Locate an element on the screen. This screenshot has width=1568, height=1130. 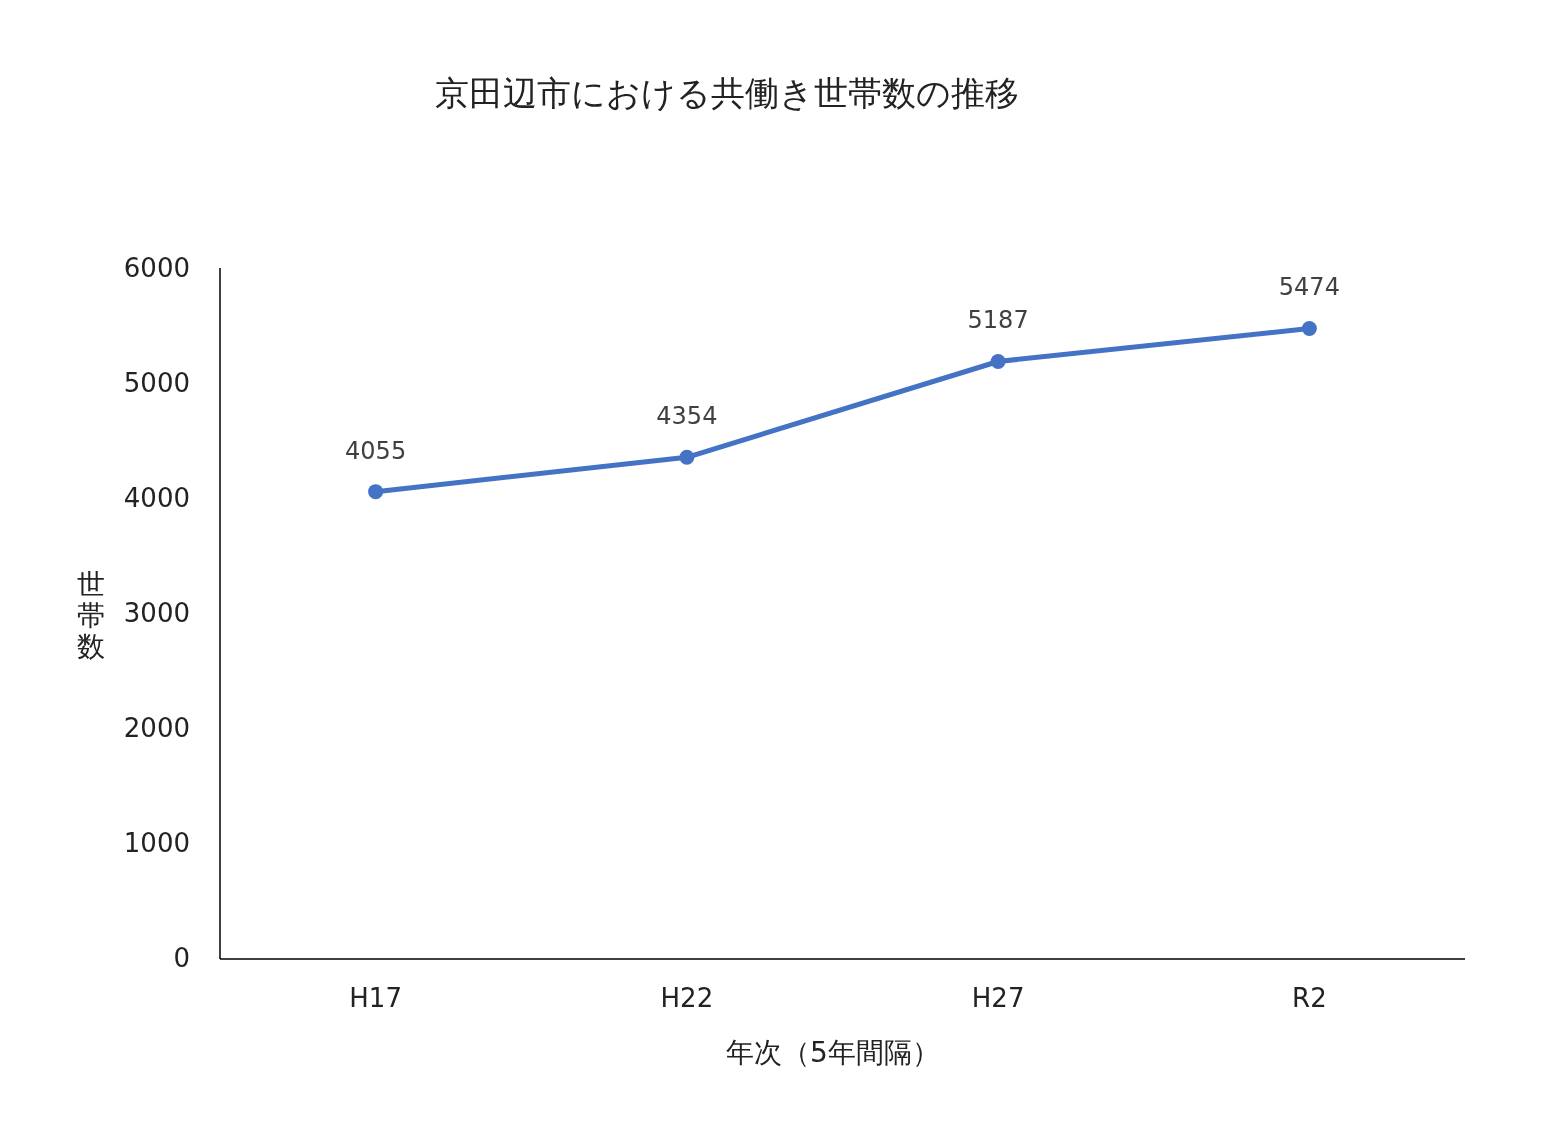
data-label: 5474 is located at coordinates (1309, 287).